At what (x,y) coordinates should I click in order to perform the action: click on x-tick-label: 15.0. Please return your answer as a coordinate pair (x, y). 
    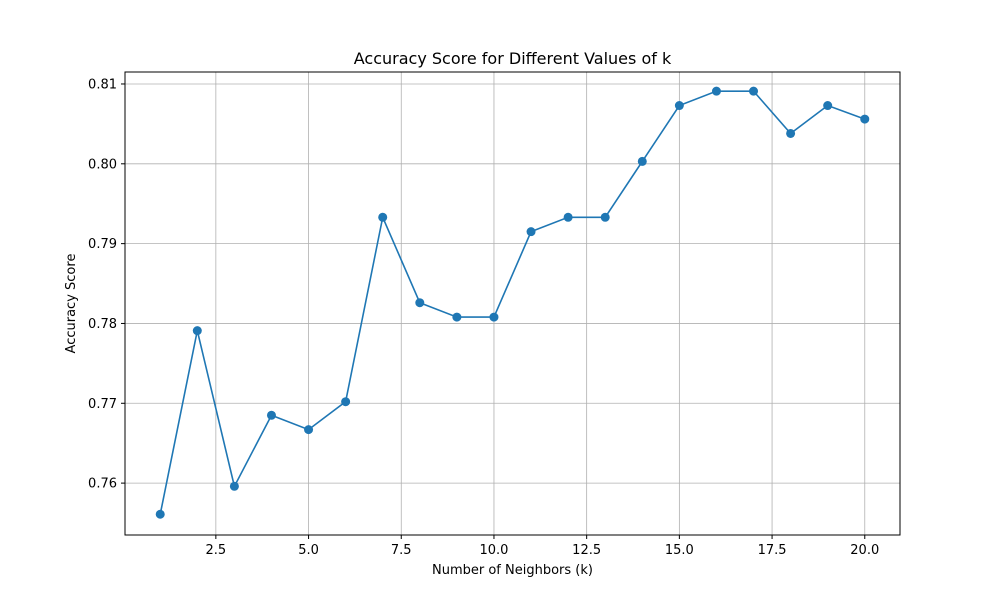
    Looking at the image, I should click on (679, 550).